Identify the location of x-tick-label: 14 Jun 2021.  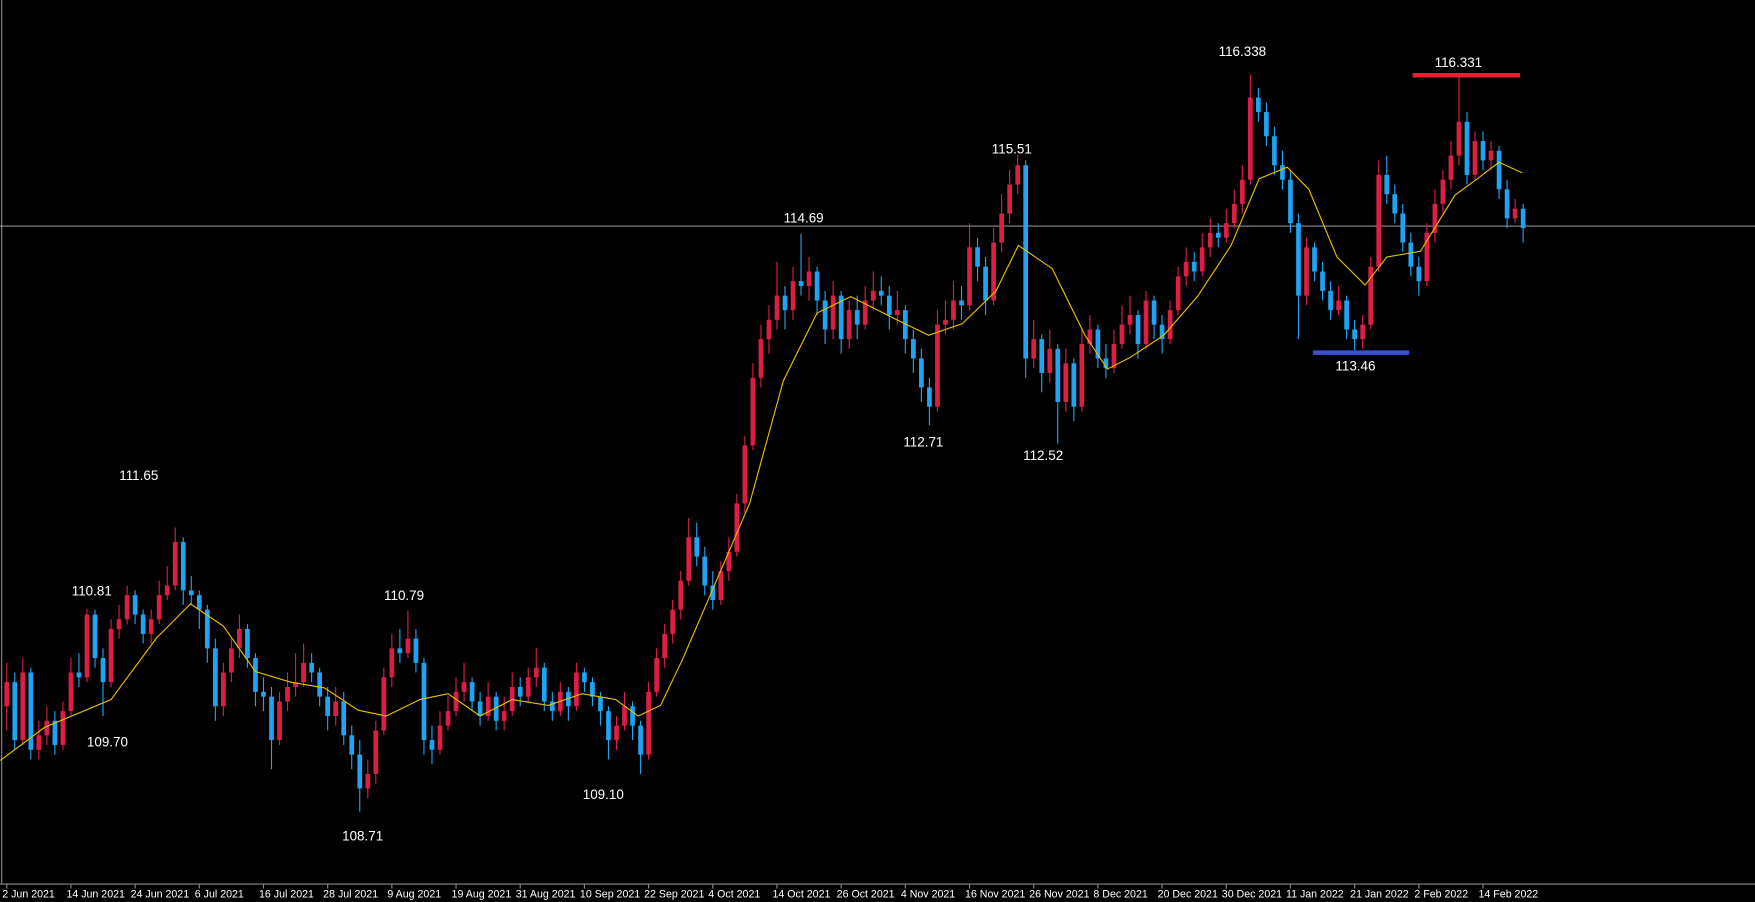
(95, 895).